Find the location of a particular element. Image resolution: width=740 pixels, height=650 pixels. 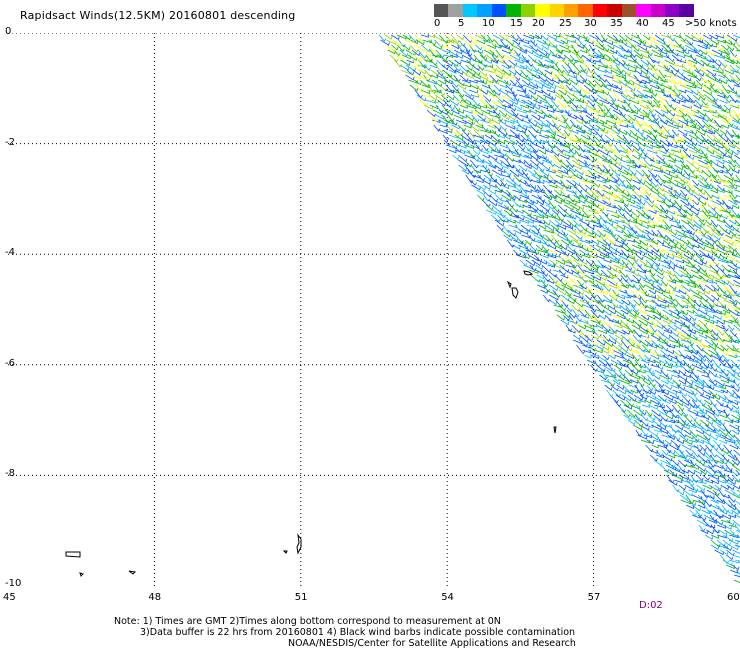

lat-label: -4 is located at coordinates (10, 253).